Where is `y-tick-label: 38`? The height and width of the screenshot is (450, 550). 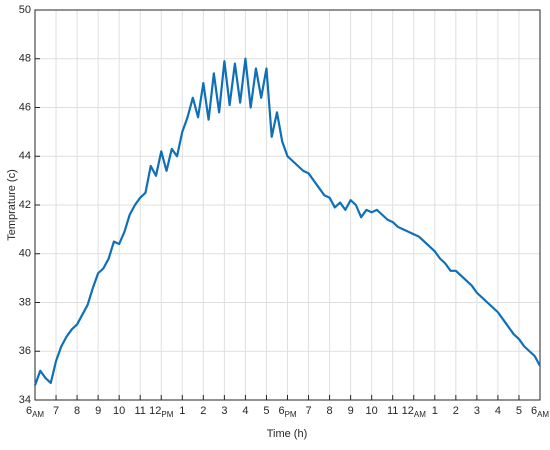 y-tick-label: 38 is located at coordinates (25, 302).